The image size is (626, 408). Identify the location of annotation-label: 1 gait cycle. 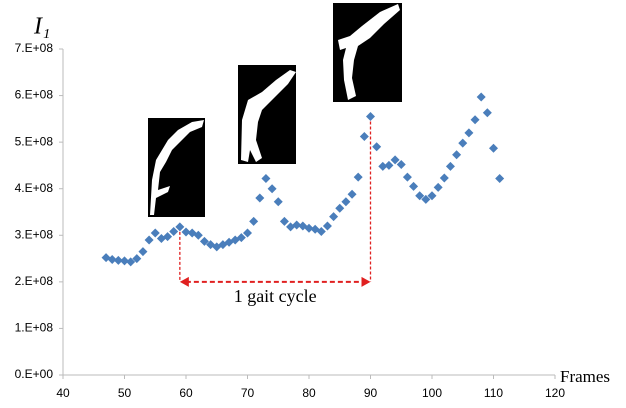
(275, 296).